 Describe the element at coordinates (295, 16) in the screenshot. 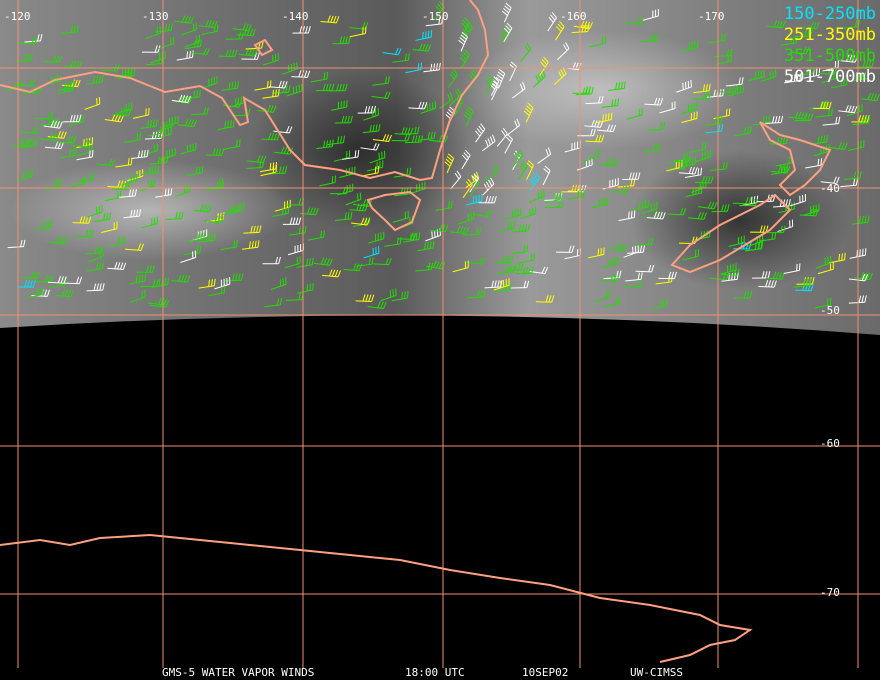

I see `longitude-label: -140` at that location.